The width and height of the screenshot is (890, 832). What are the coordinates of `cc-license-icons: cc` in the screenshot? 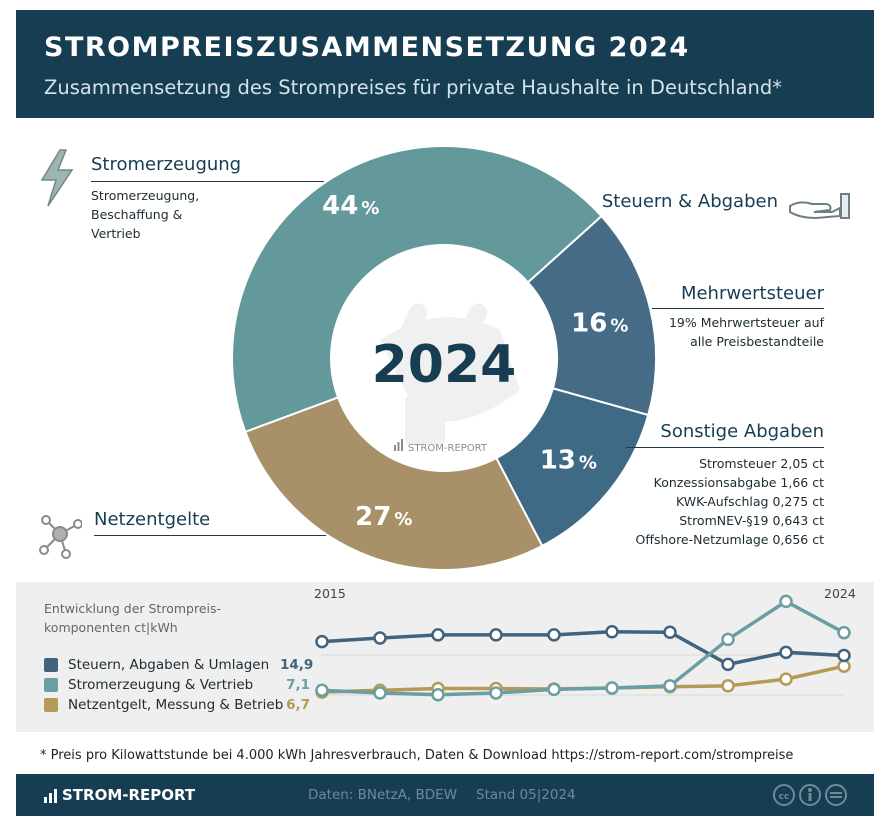 It's located at (810, 795).